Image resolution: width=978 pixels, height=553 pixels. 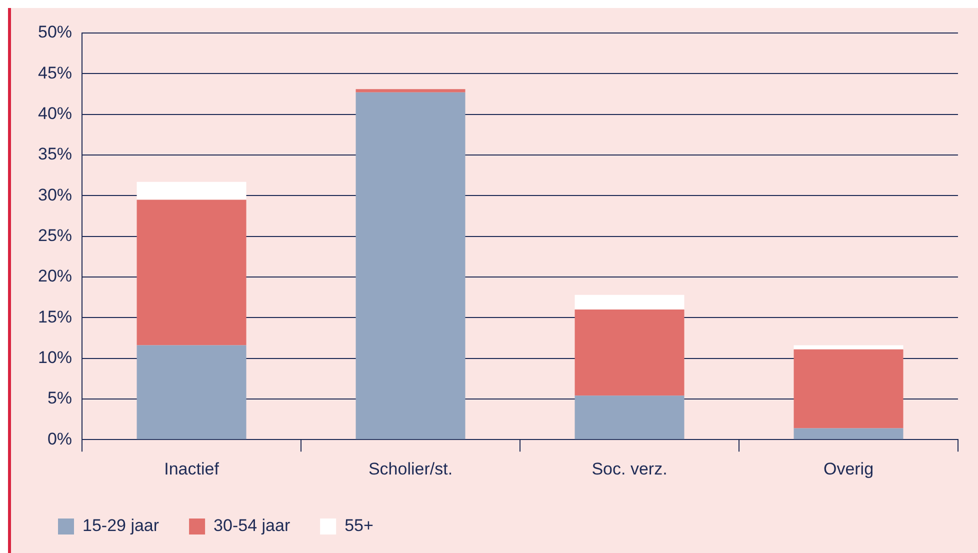 What do you see at coordinates (55, 154) in the screenshot?
I see `y-tick-label: 35%` at bounding box center [55, 154].